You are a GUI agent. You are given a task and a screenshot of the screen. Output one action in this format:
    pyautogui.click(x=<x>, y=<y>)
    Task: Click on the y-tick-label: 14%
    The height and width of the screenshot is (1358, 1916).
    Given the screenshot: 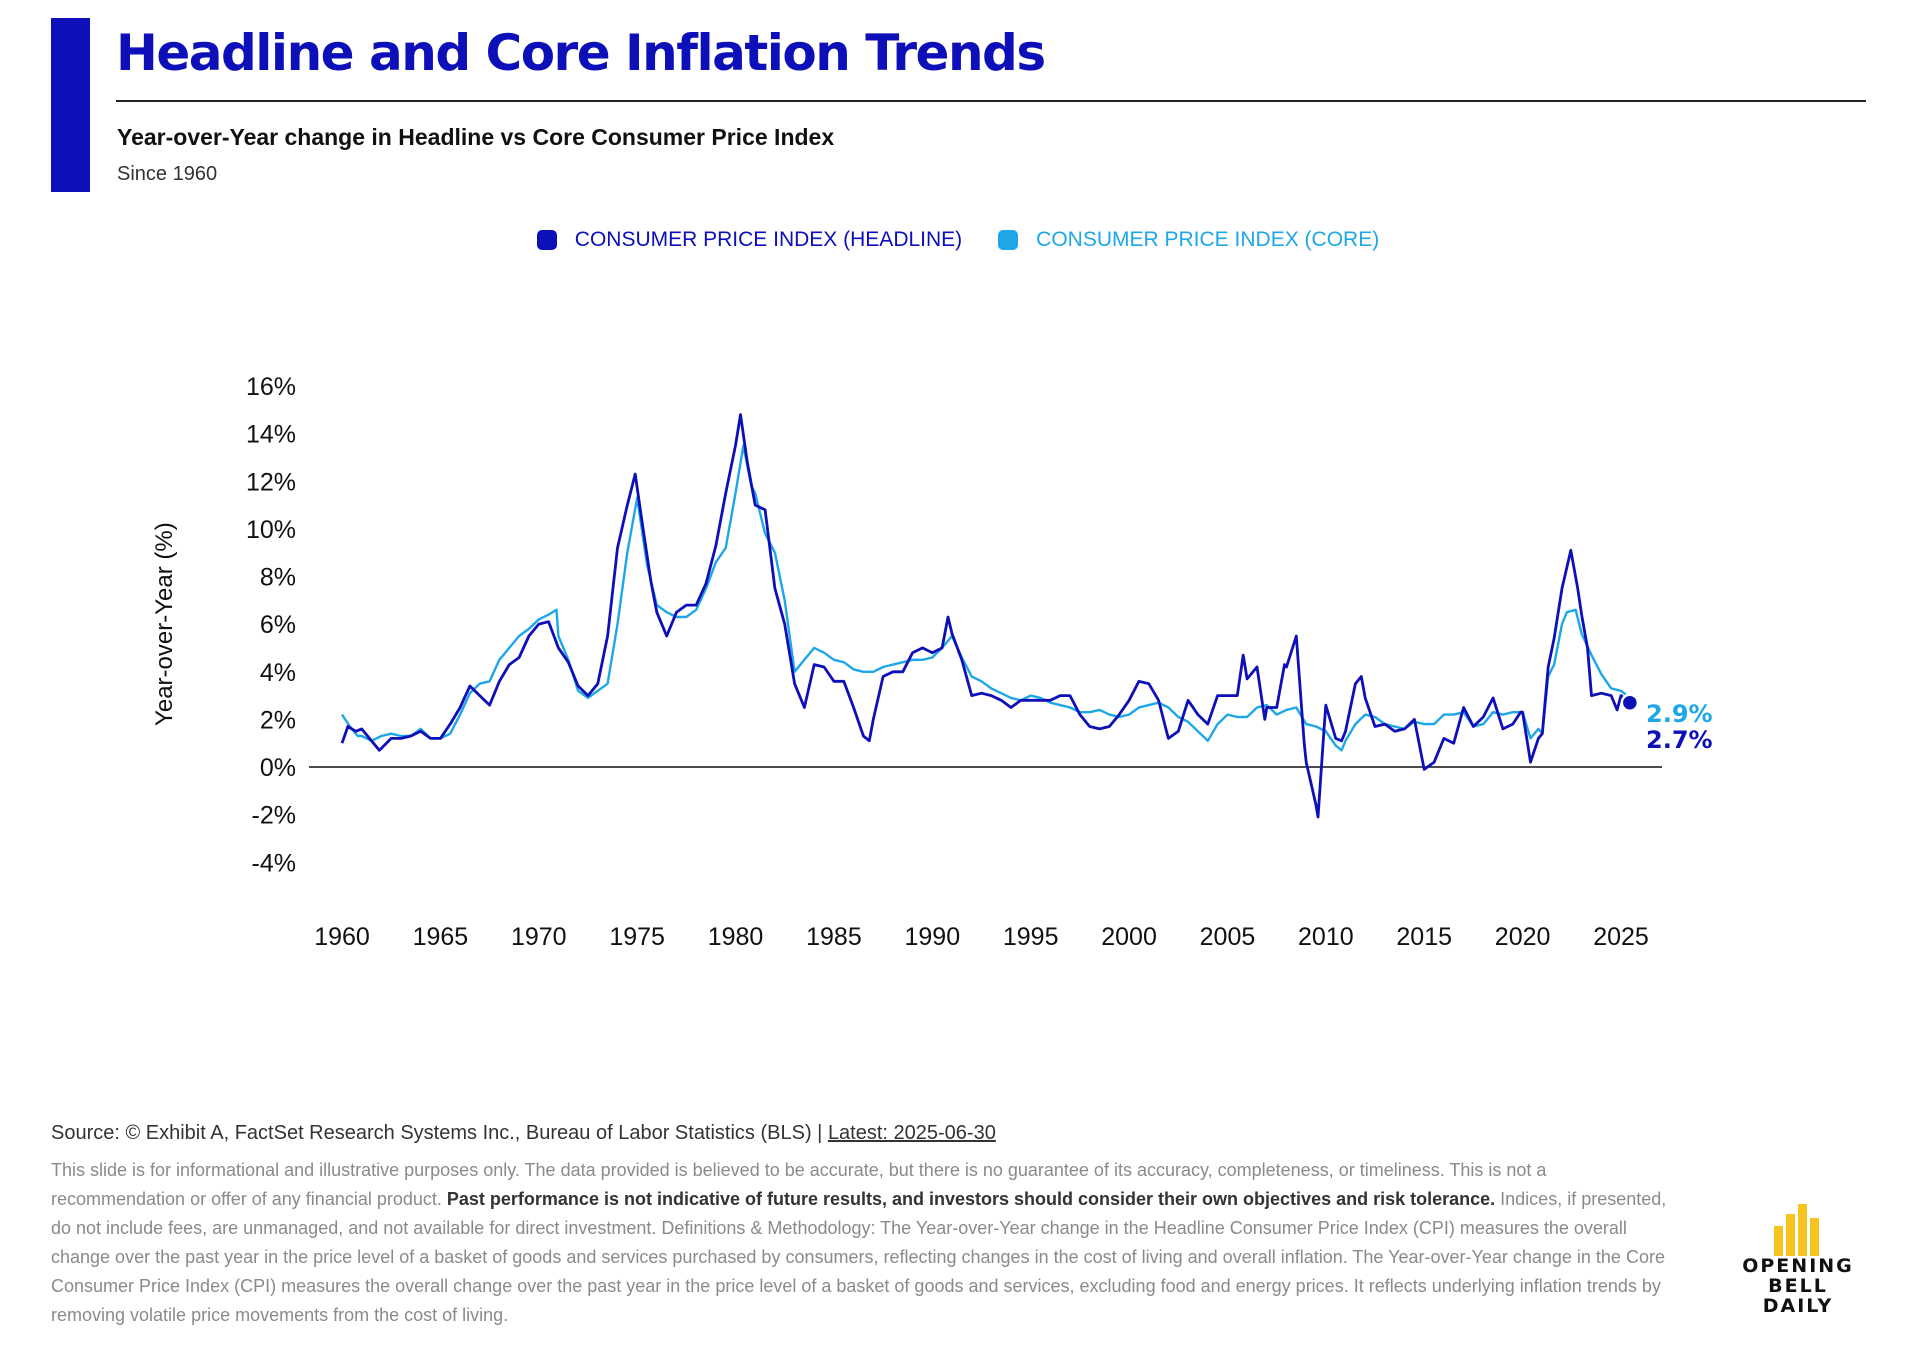 What is the action you would take?
    pyautogui.click(x=271, y=435)
    